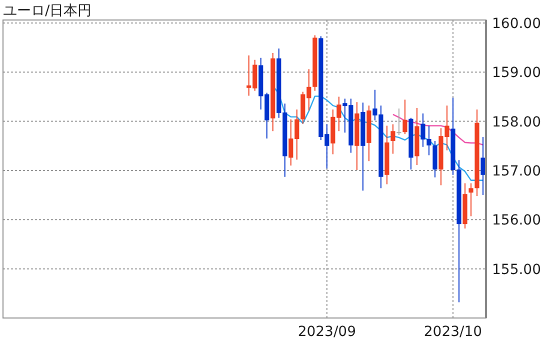 The width and height of the screenshot is (560, 344). Describe the element at coordinates (516, 171) in the screenshot. I see `y-tick-label: 157.00` at that location.